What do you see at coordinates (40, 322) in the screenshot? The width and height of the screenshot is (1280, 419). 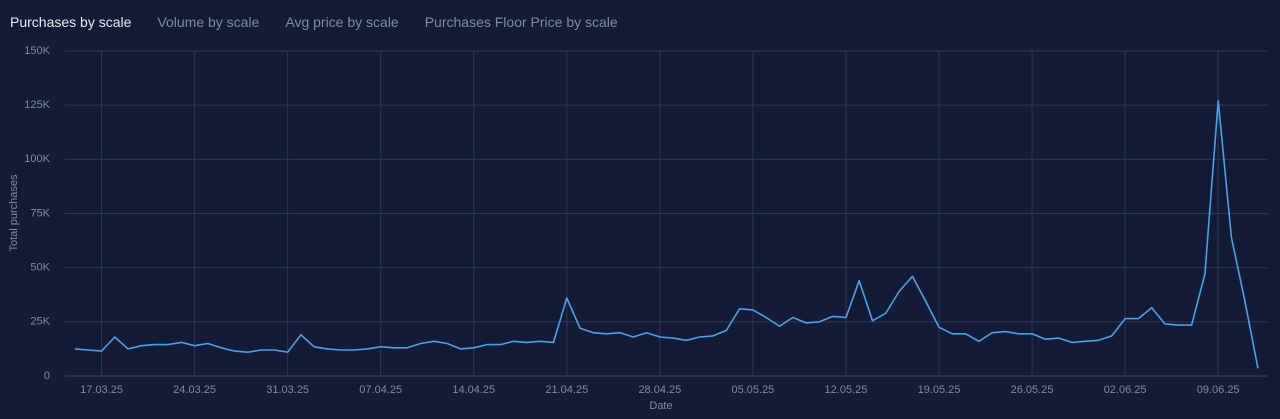 I see `y-tick-label: 25K` at bounding box center [40, 322].